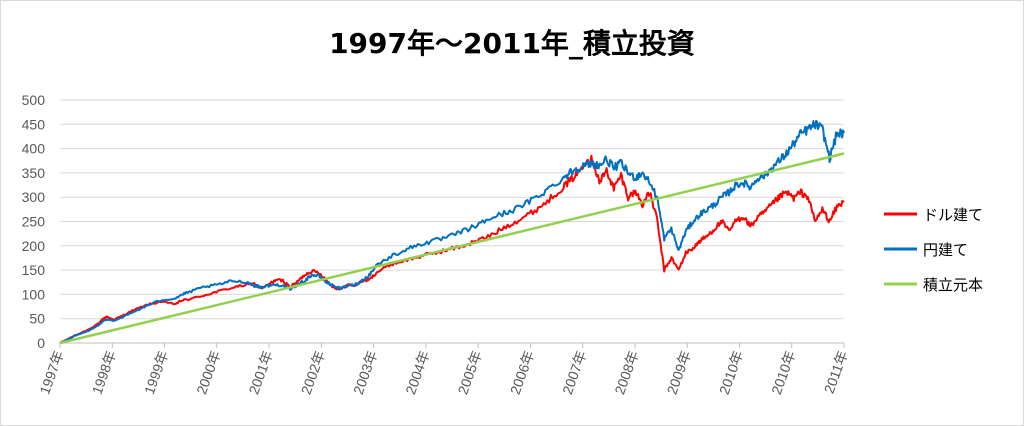  What do you see at coordinates (37, 319) in the screenshot?
I see `y-tick-label: 50` at bounding box center [37, 319].